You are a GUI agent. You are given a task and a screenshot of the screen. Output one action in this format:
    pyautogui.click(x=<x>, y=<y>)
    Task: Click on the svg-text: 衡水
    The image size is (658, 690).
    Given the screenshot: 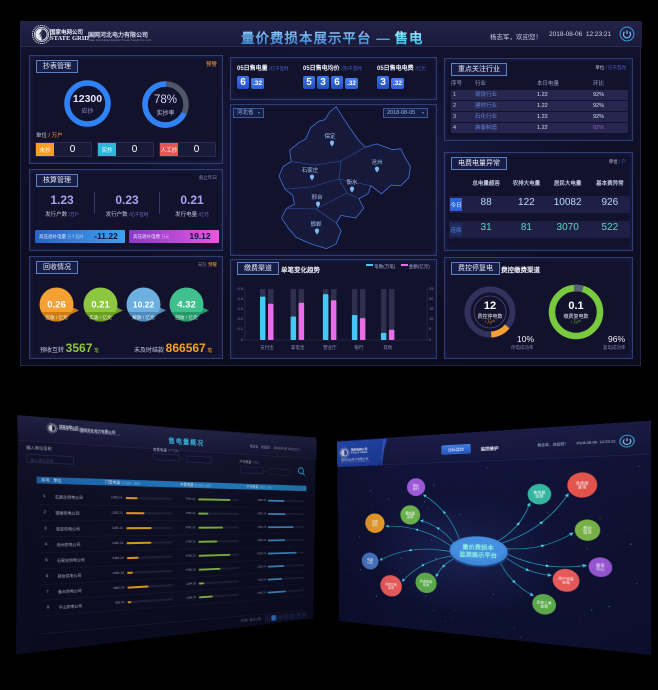 What is the action you would take?
    pyautogui.click(x=352, y=182)
    